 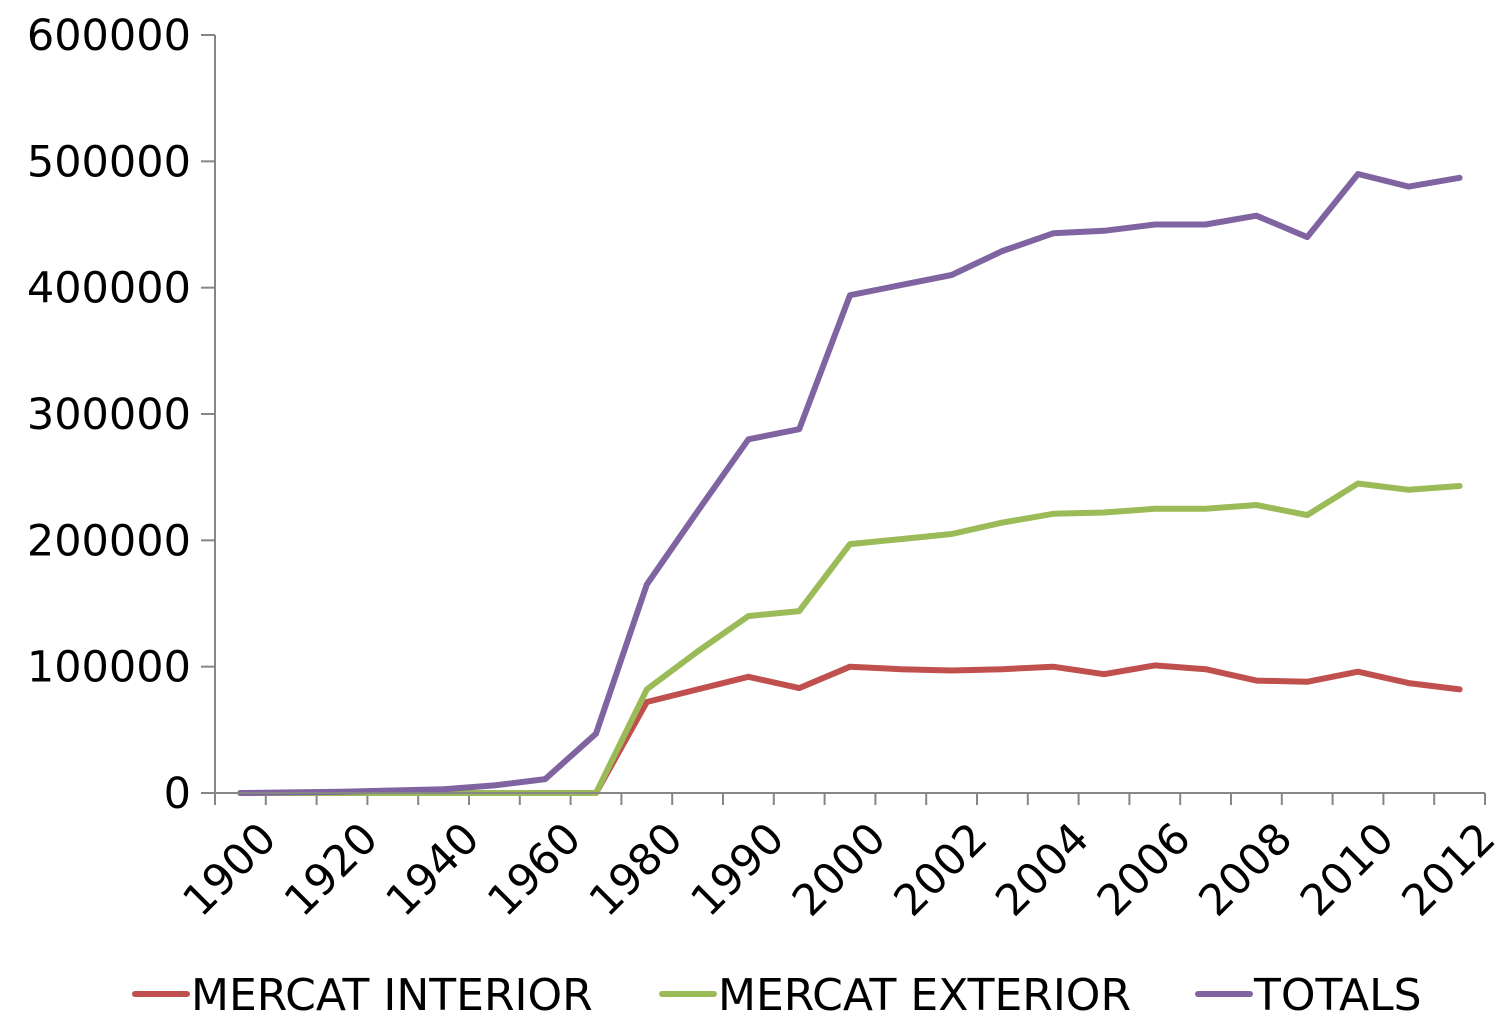 What do you see at coordinates (1144, 869) in the screenshot?
I see `x-tick-label: 2006` at bounding box center [1144, 869].